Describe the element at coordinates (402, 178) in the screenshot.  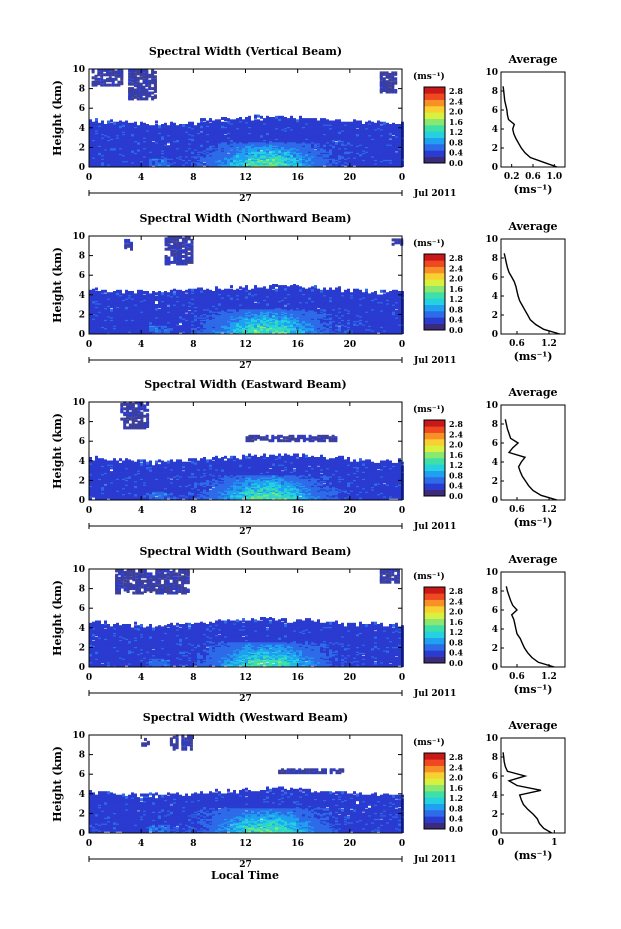
I see `x-tick-label: 0` at that location.